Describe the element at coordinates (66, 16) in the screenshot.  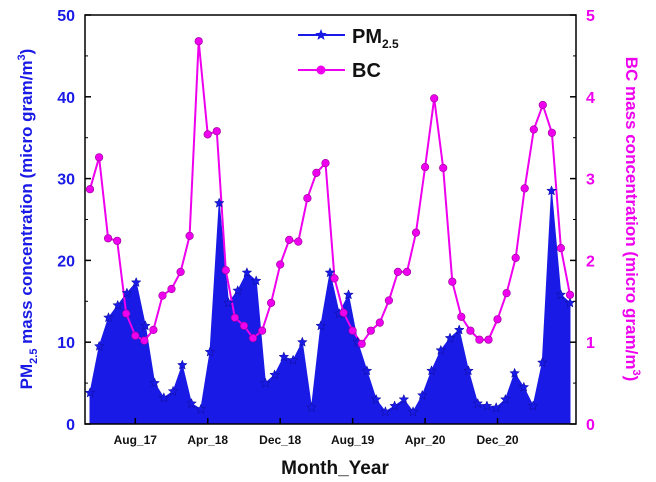
I see `left-tick-label: 50` at that location.